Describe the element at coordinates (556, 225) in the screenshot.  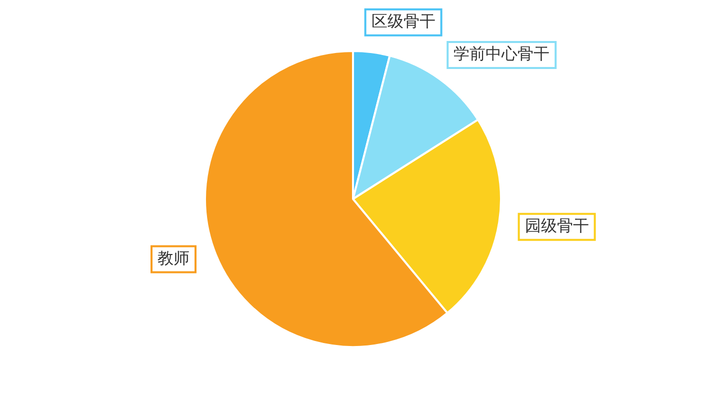
I see `slice-label: 园级骨干` at that location.